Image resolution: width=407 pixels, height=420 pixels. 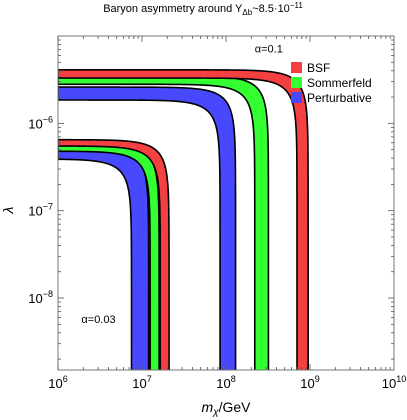 What do you see at coordinates (40, 122) in the screenshot?
I see `y-tick-label: 10⁻⁶` at bounding box center [40, 122].